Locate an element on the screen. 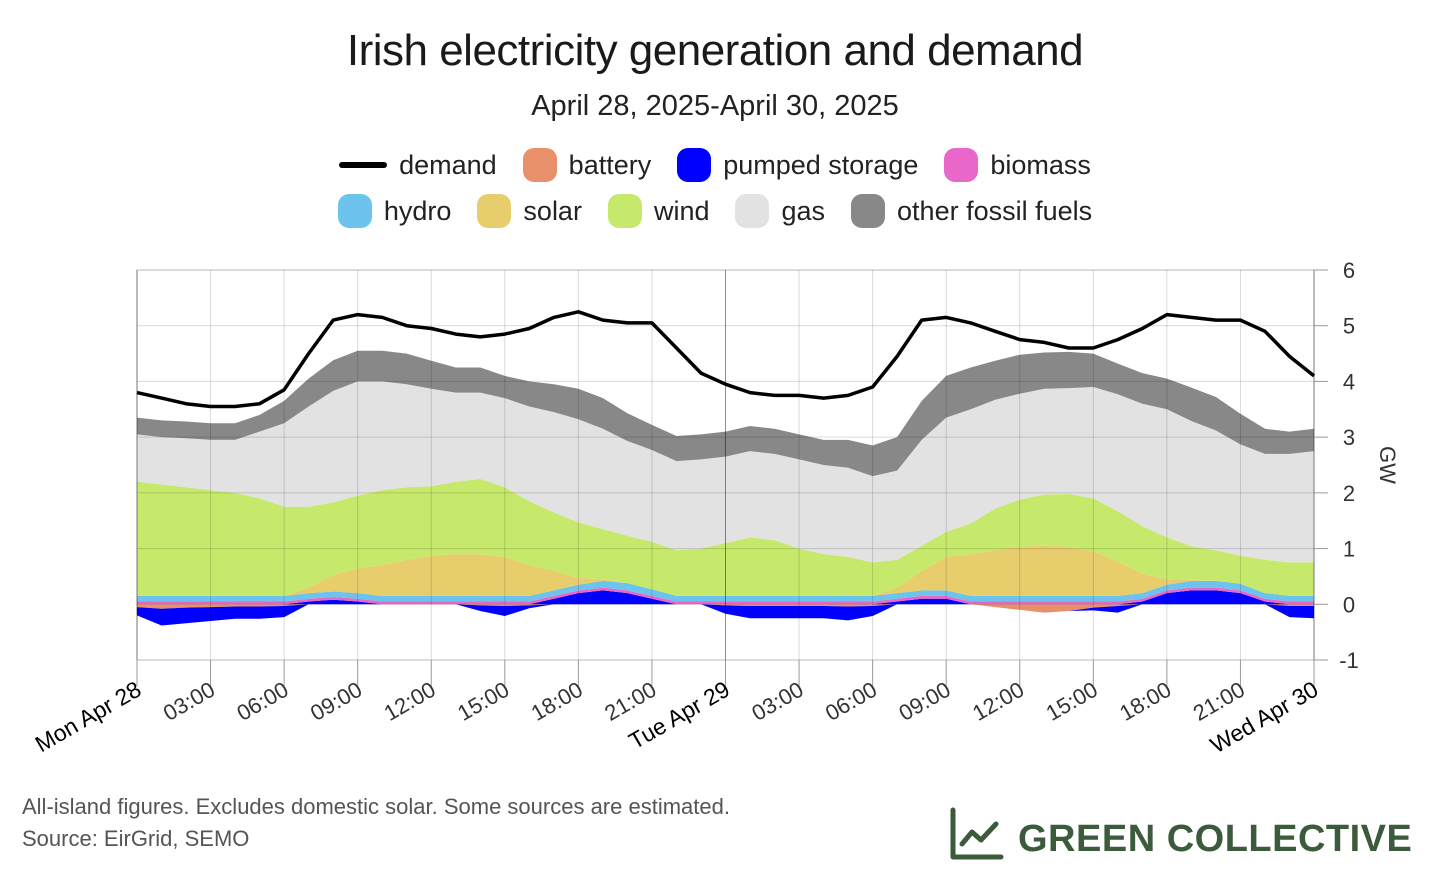  other-fossil-fuels-swatch is located at coordinates (868, 211).